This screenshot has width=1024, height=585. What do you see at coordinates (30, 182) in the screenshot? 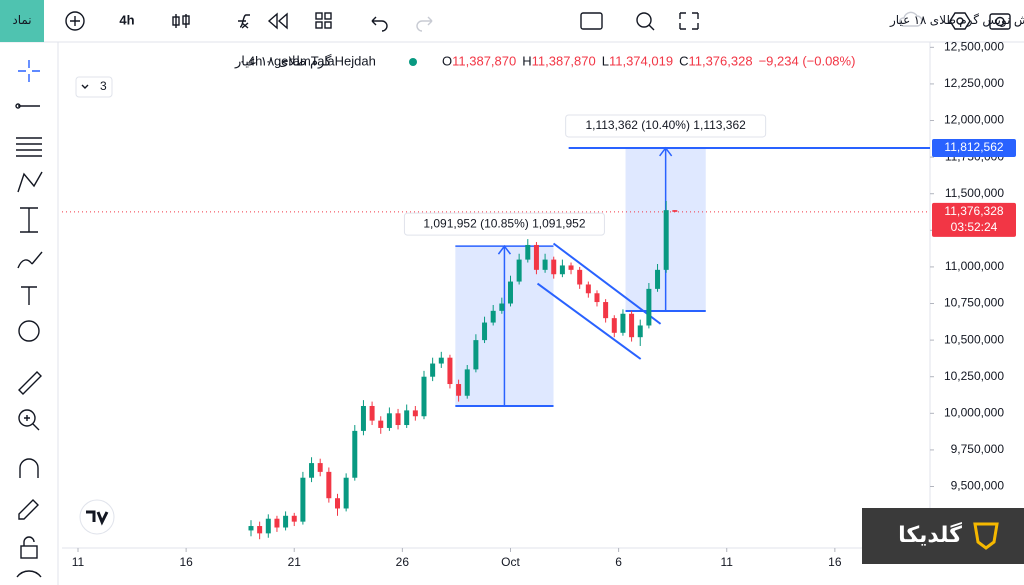
I see `pattern-tool` at bounding box center [30, 182].